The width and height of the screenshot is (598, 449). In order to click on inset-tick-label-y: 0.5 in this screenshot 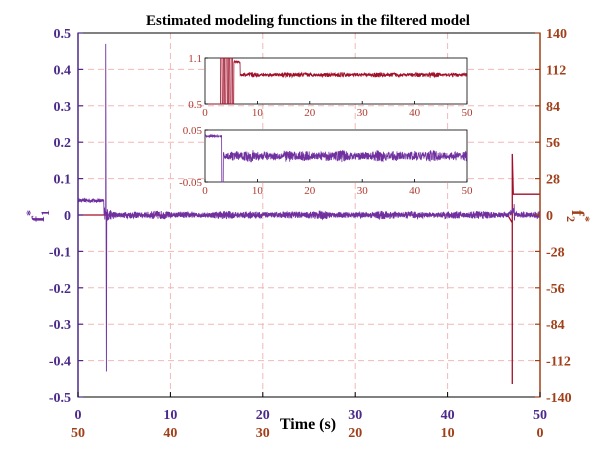, I will do `click(195, 105)`.